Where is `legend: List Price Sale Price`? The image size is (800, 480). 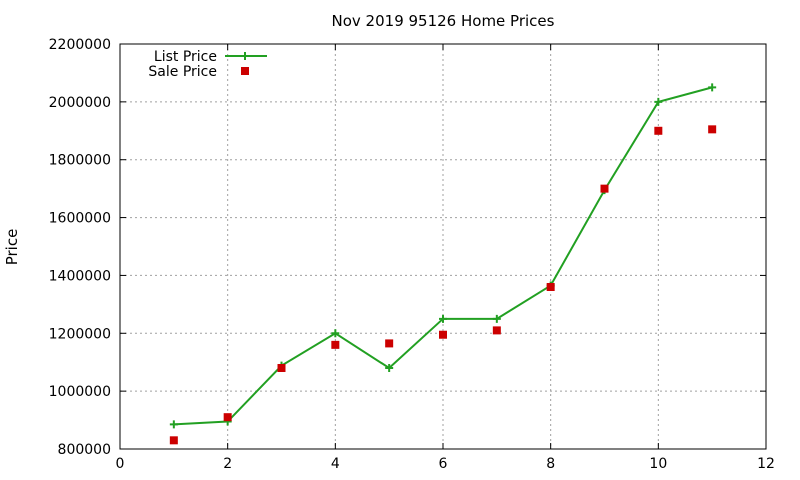
legend: List Price Sale Price is located at coordinates (207, 64).